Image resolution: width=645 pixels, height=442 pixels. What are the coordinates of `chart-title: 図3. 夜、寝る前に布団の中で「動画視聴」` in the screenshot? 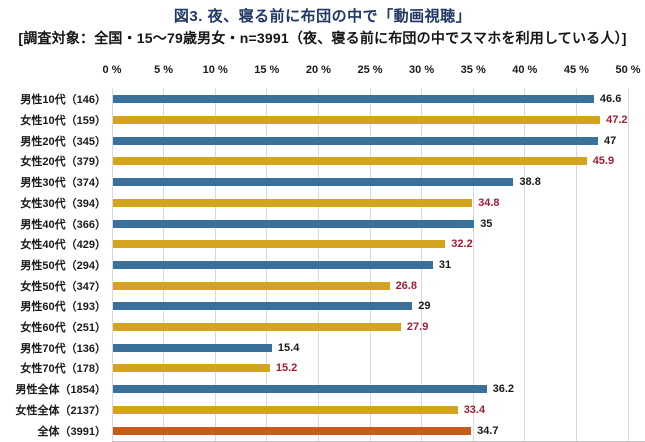 It's located at (322, 16).